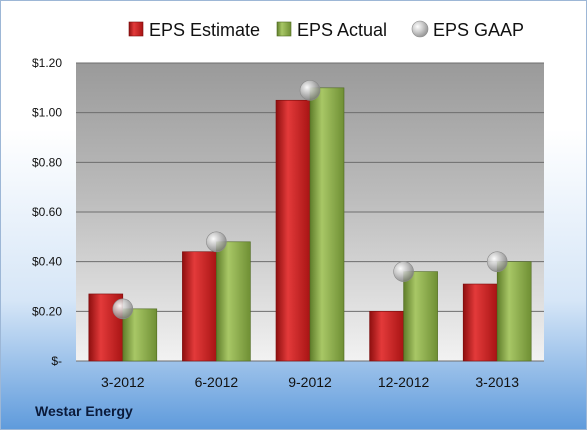  I want to click on y-tick-label: $0.60, so click(47, 212).